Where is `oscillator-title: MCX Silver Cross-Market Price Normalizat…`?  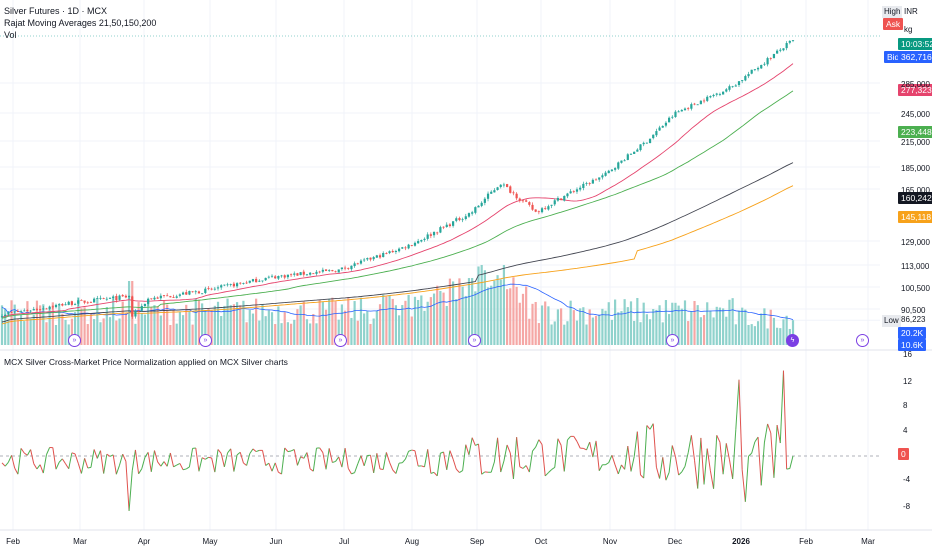 oscillator-title: MCX Silver Cross-Market Price Normalizat… is located at coordinates (146, 362).